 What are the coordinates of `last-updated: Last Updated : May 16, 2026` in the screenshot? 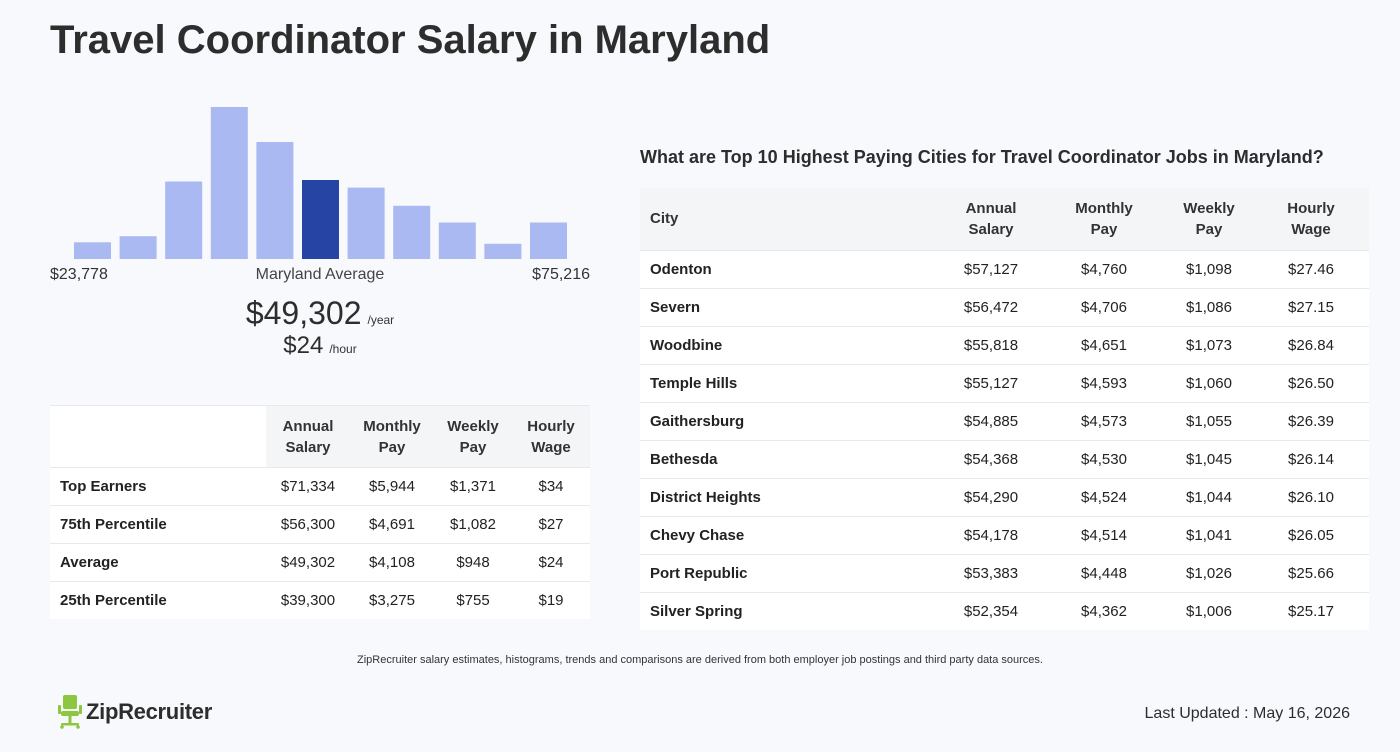 It's located at (1247, 713).